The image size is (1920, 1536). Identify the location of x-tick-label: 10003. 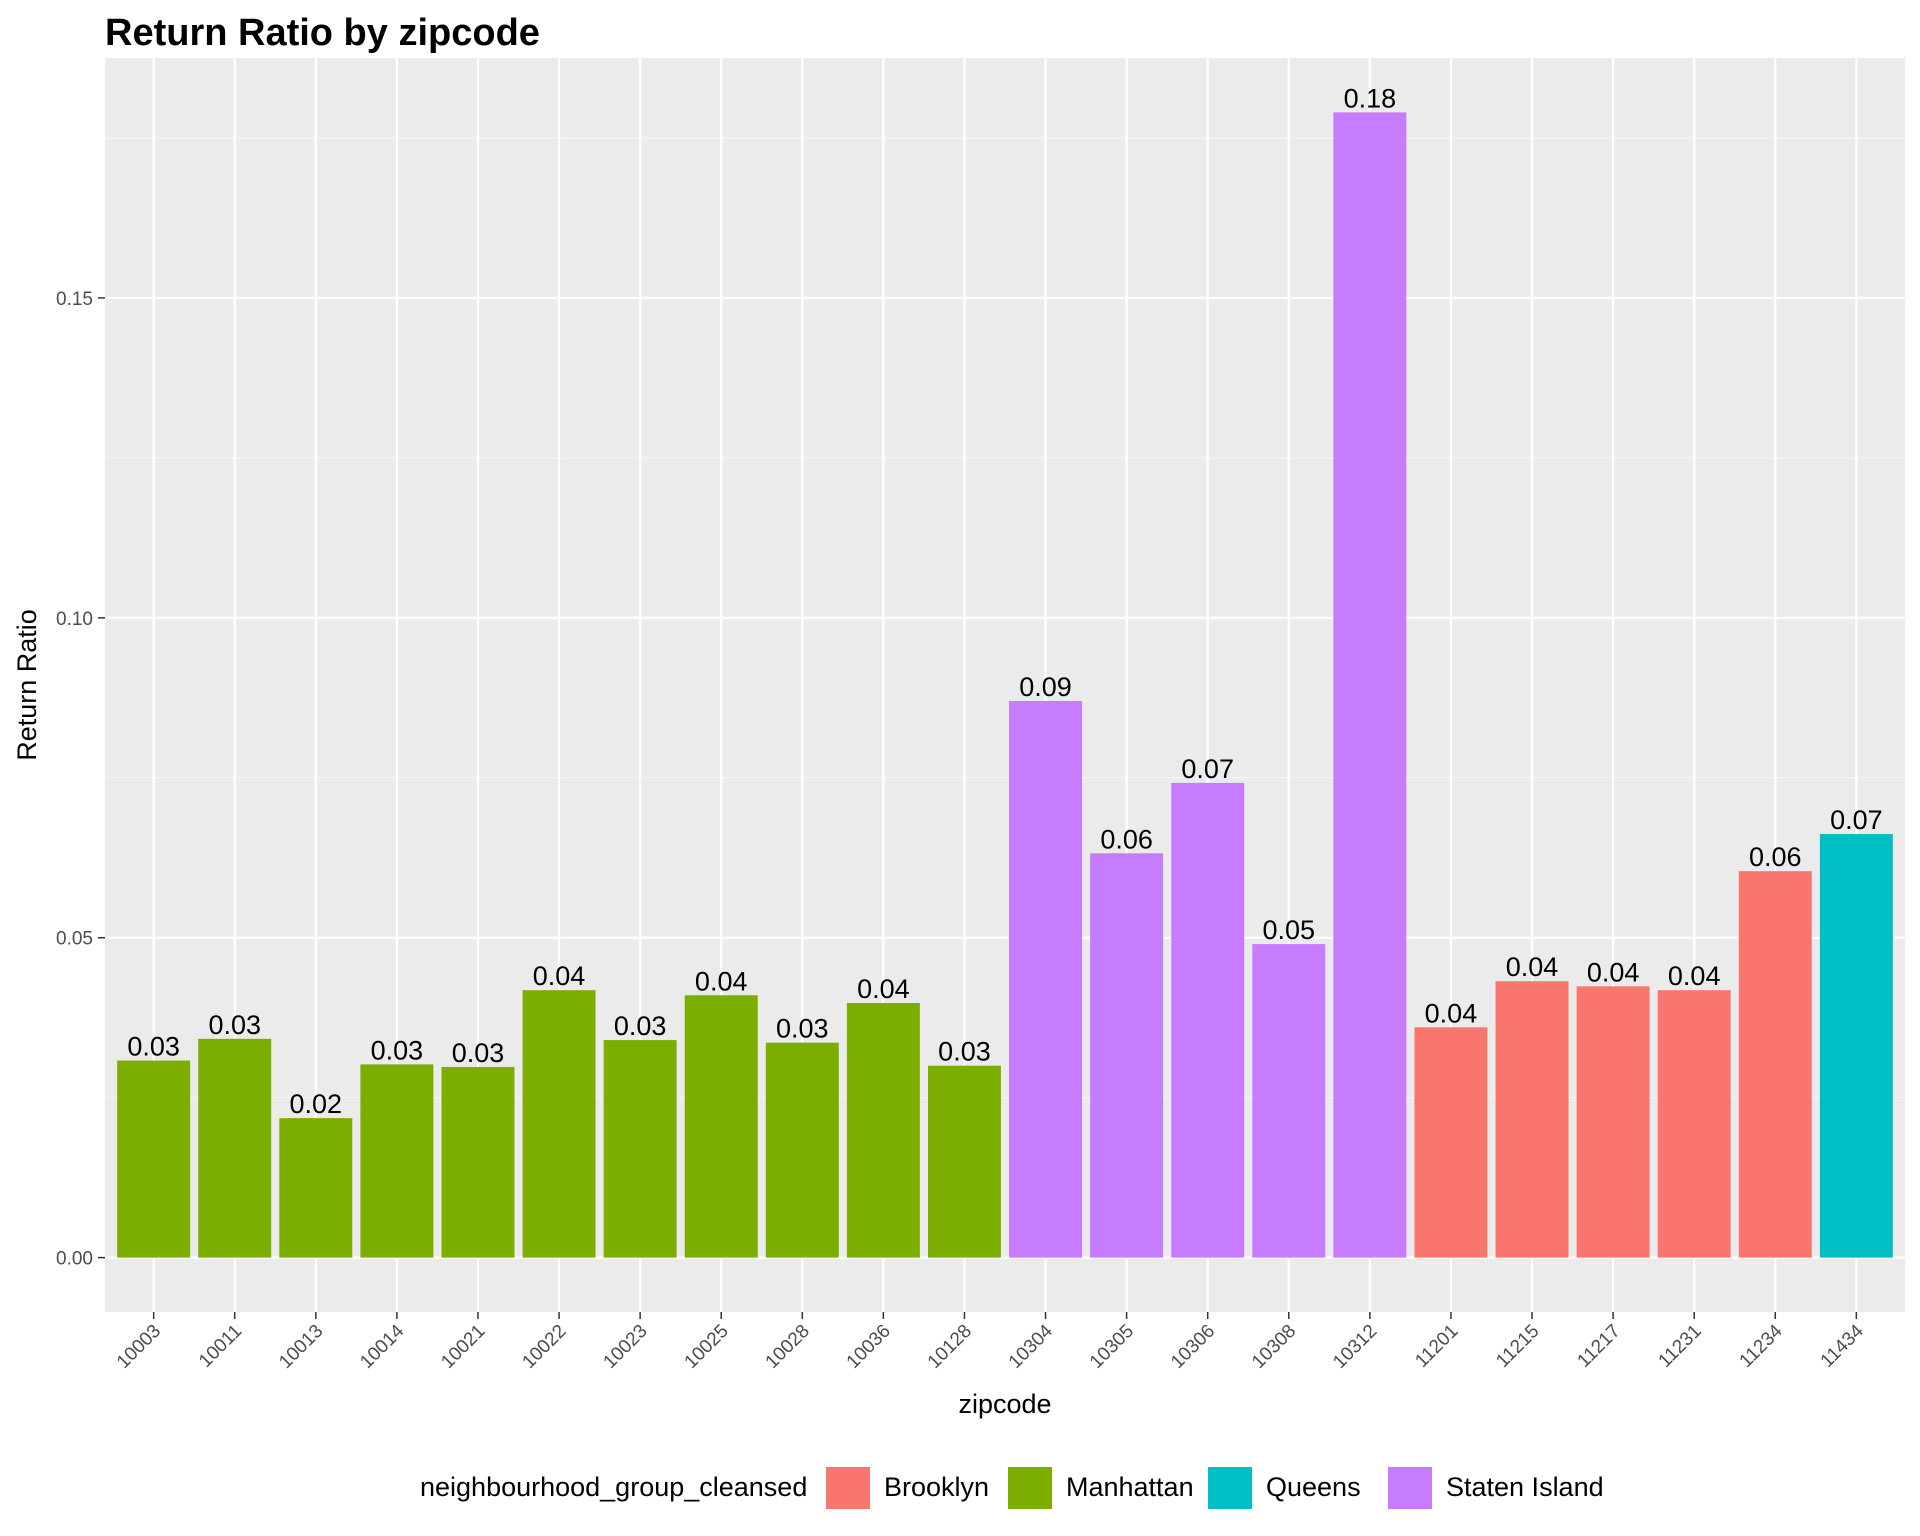
(139, 1347).